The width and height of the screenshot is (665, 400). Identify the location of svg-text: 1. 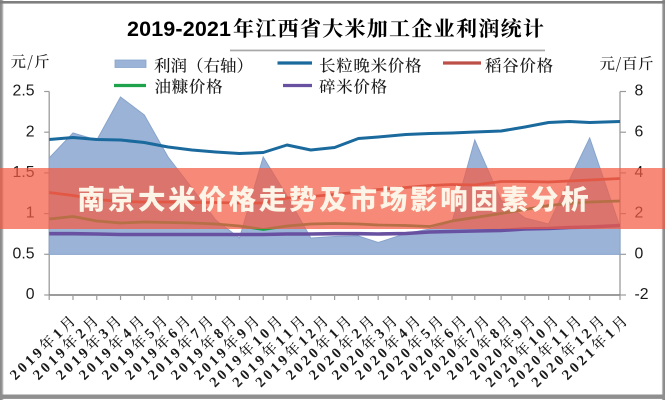
(610, 334).